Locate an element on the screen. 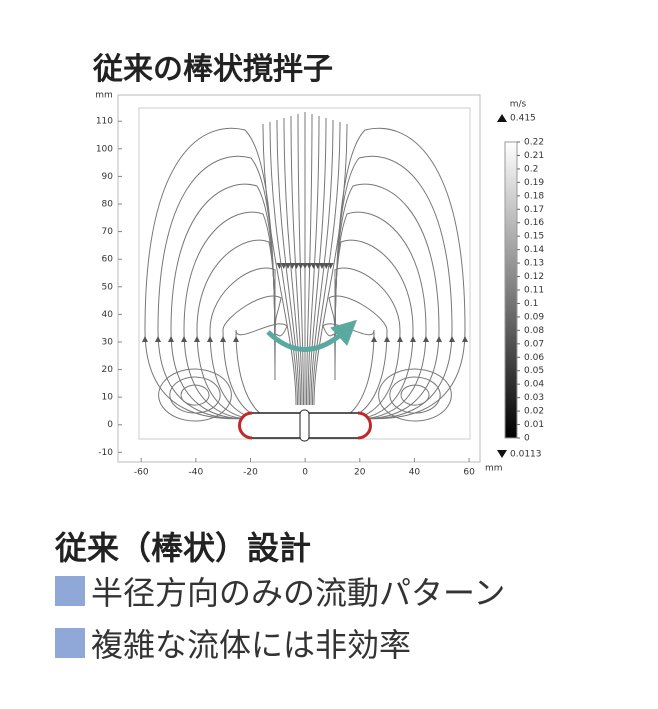  colorbar-max: 0.415 is located at coordinates (523, 119).